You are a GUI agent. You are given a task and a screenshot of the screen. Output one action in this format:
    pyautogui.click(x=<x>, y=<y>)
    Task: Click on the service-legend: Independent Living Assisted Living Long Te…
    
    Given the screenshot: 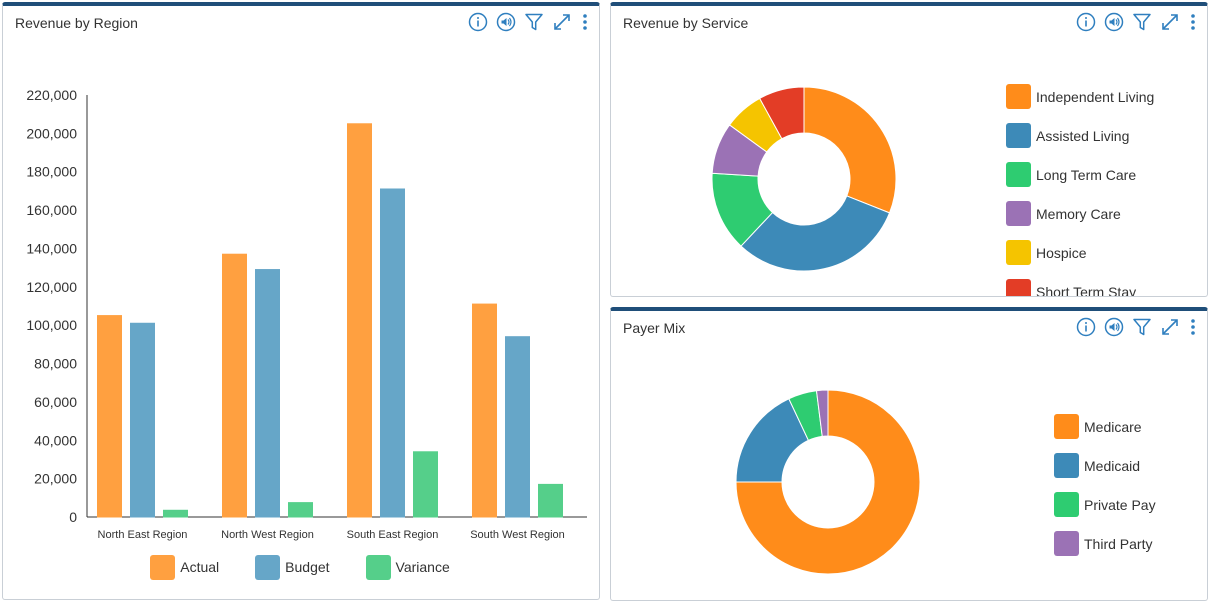 What is the action you would take?
    pyautogui.click(x=1080, y=187)
    